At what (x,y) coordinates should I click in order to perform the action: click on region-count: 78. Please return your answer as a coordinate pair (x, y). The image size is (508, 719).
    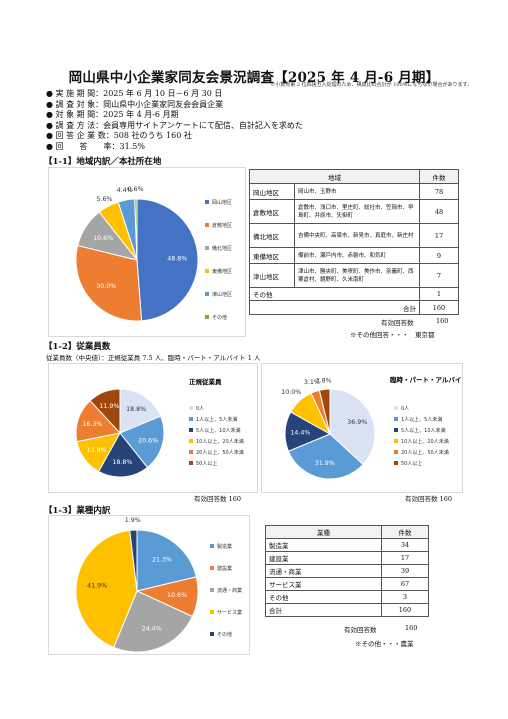
    Looking at the image, I should click on (439, 191).